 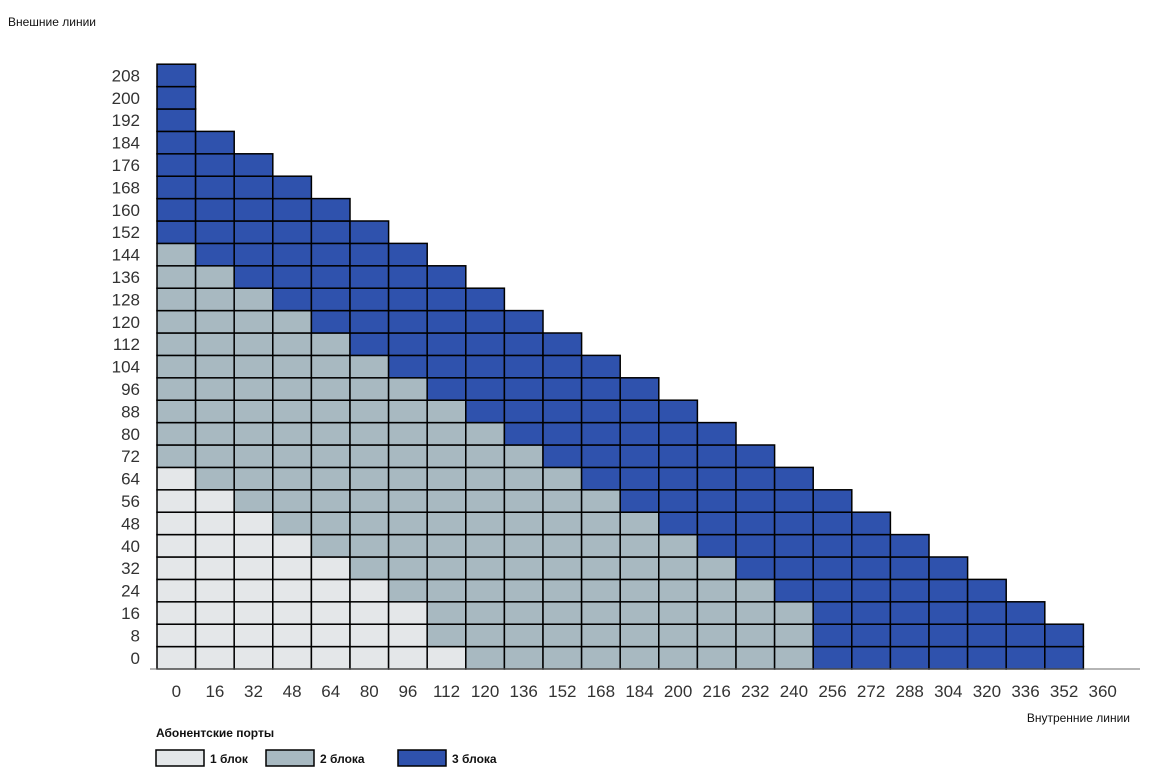 What do you see at coordinates (330, 691) in the screenshot?
I see `x-tick-label: 64` at bounding box center [330, 691].